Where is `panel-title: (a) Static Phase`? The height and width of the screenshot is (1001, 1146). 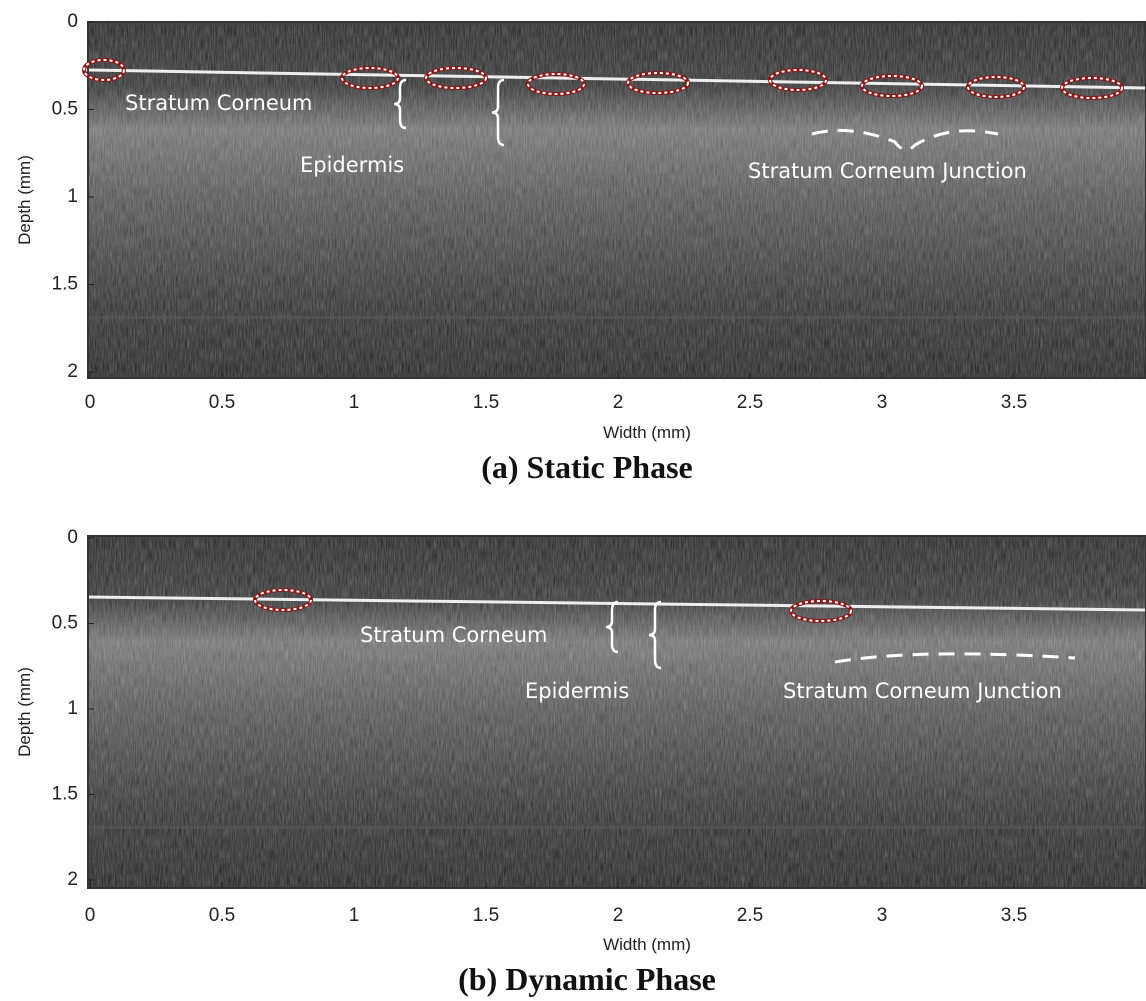 panel-title: (a) Static Phase is located at coordinates (587, 467).